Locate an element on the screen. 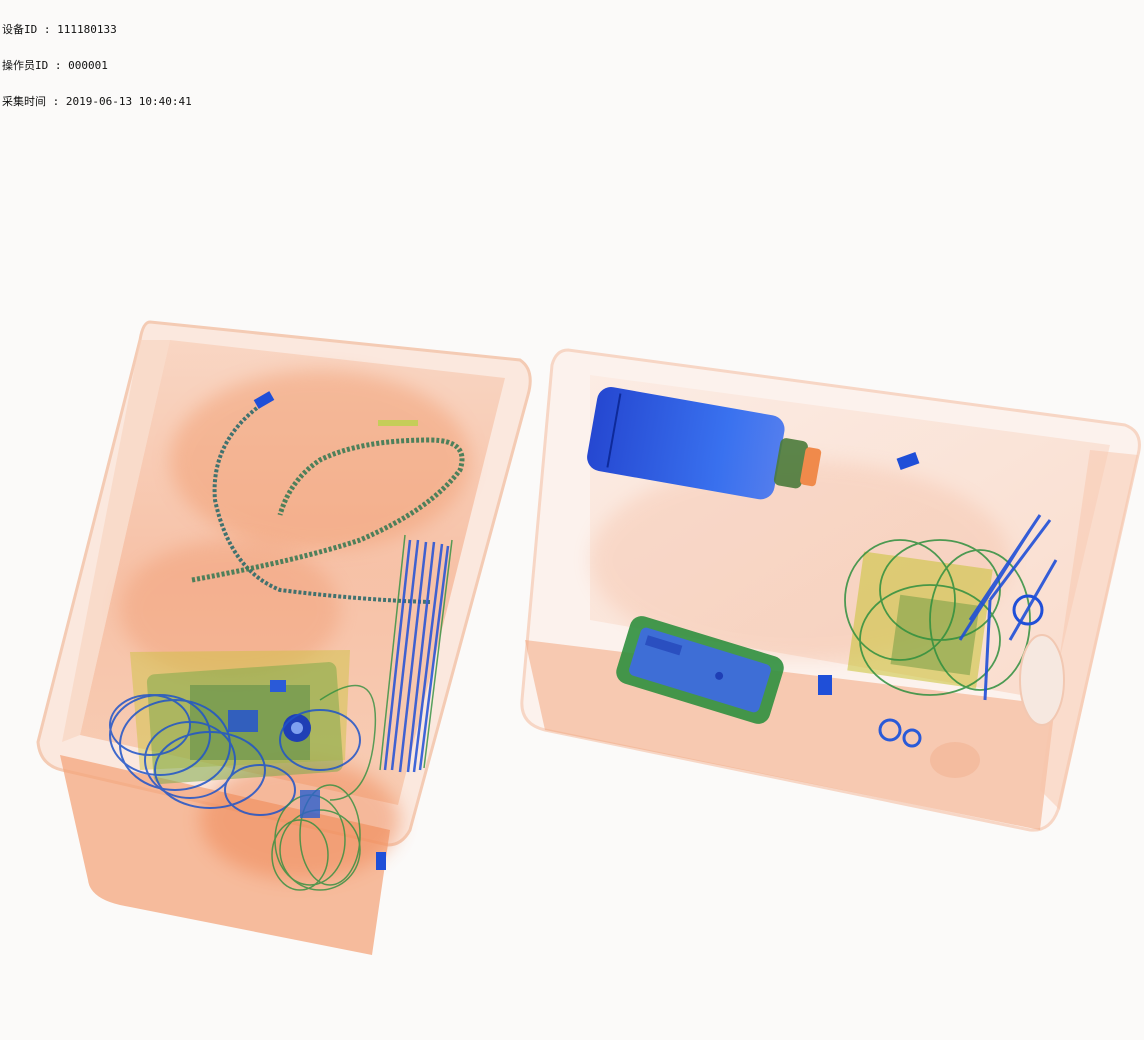 The image size is (1144, 1040). water-bottle is located at coordinates (704, 443).